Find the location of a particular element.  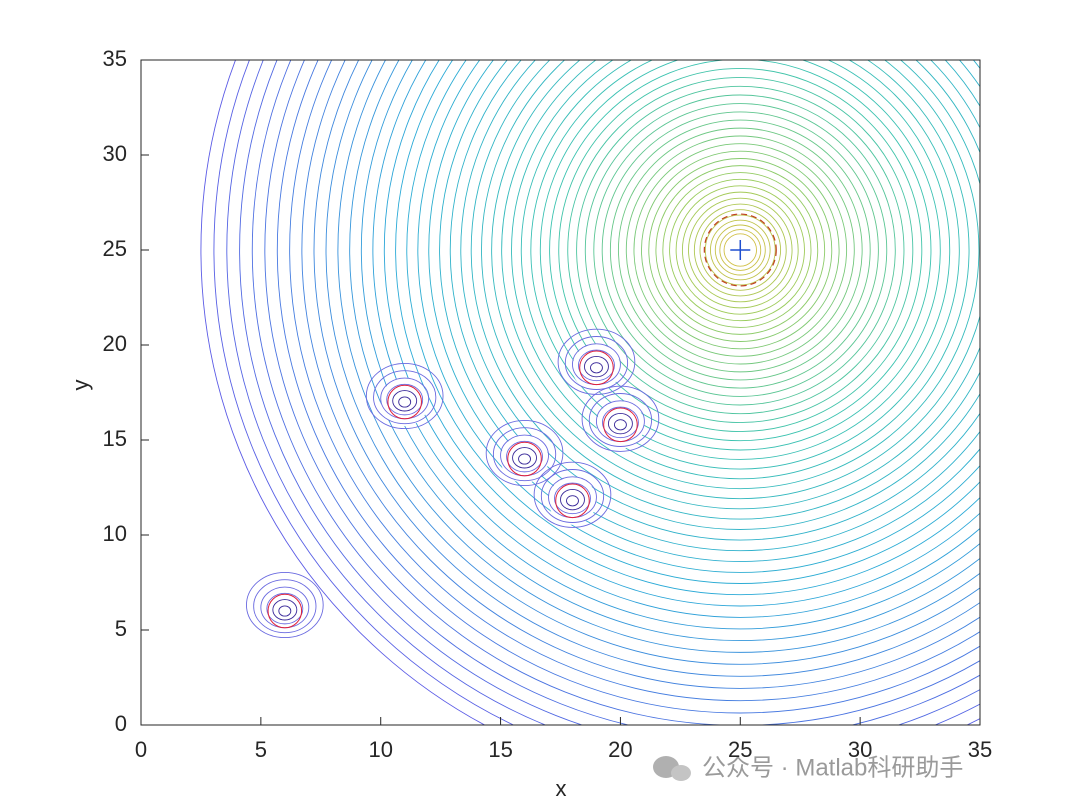

goal-marker is located at coordinates (740, 250).